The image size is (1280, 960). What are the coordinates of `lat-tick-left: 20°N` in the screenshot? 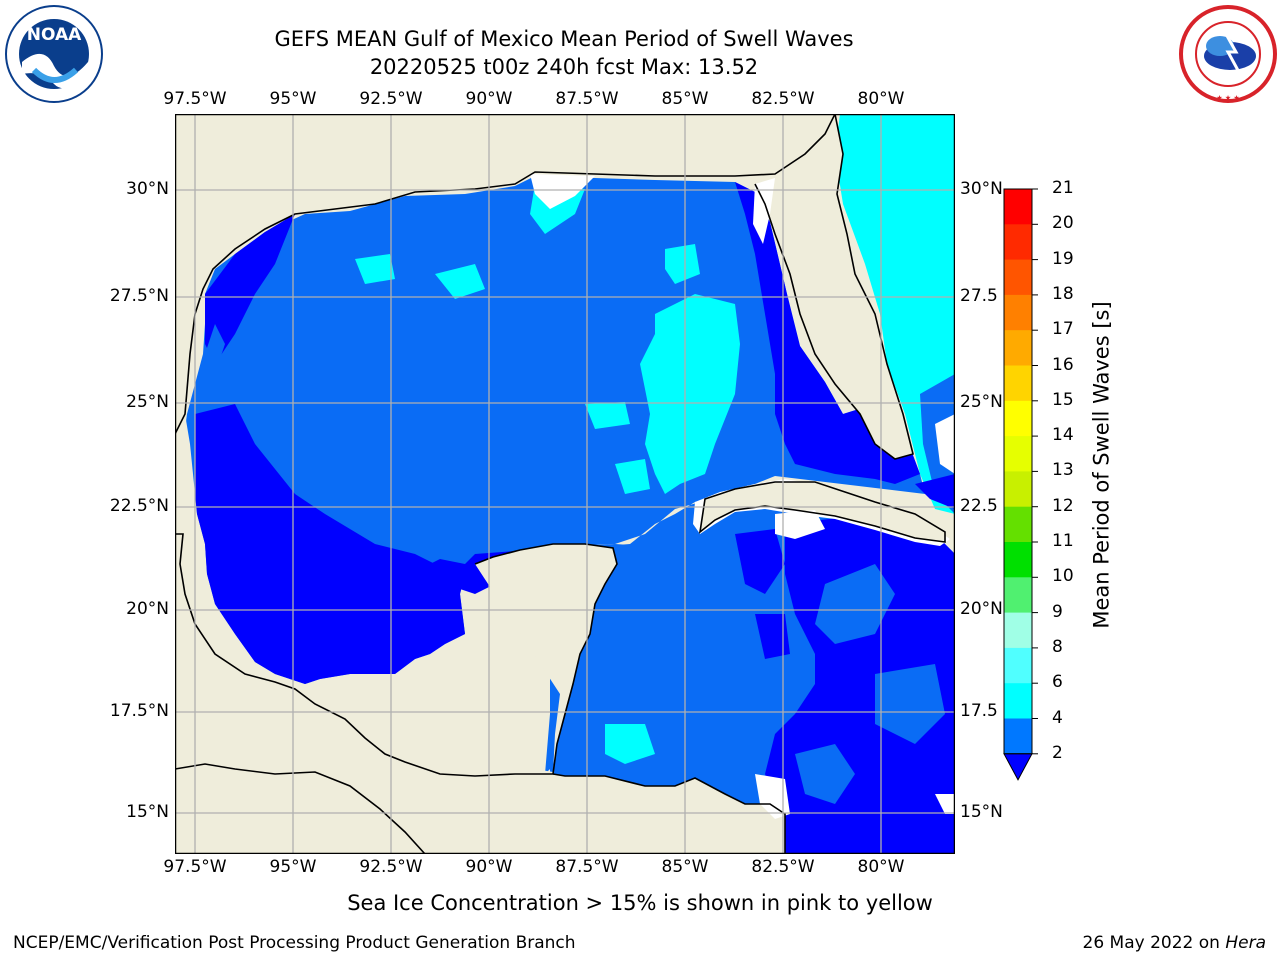 It's located at (147, 609).